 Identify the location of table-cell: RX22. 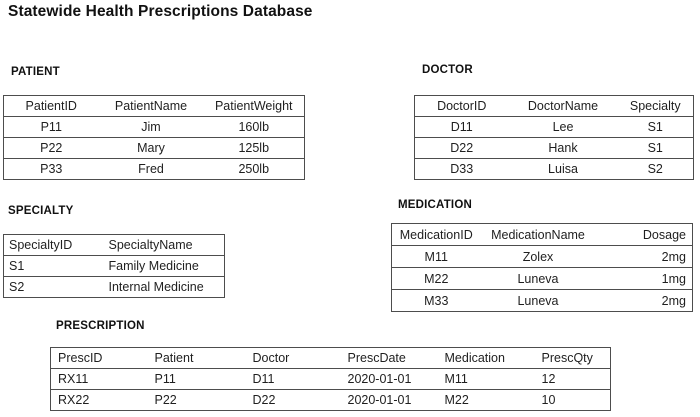
(99, 400).